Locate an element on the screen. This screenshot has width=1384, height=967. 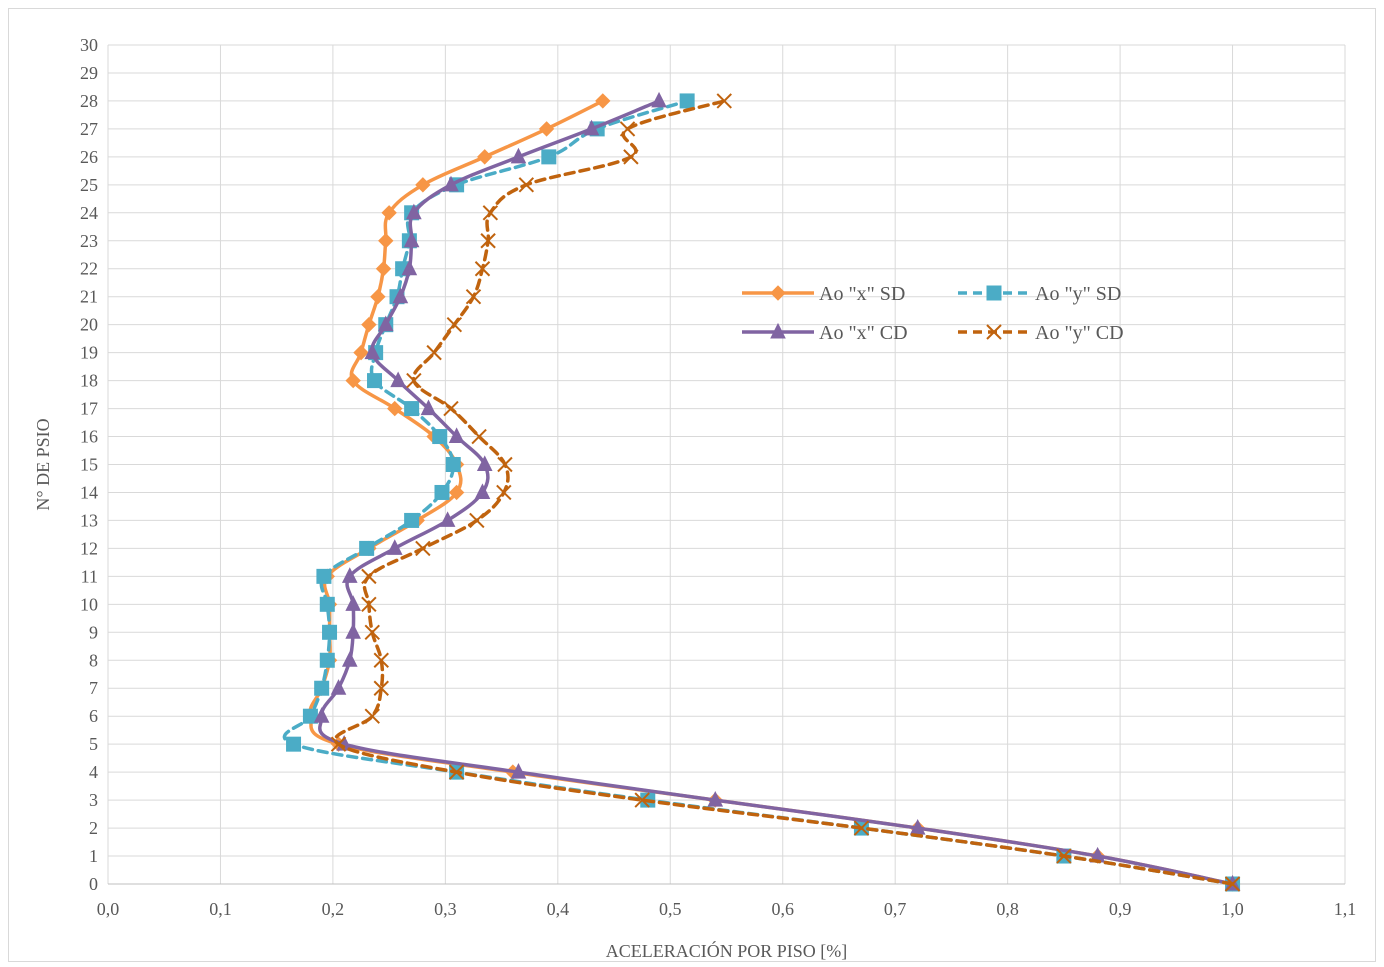
x-tick-label: 0,3 is located at coordinates (445, 909).